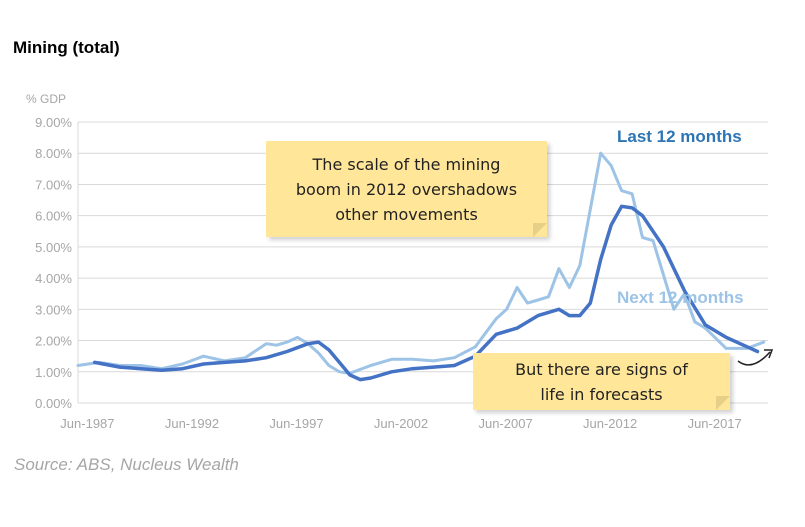 The image size is (805, 527). What do you see at coordinates (754, 358) in the screenshot?
I see `curved-arrow-icon` at bounding box center [754, 358].